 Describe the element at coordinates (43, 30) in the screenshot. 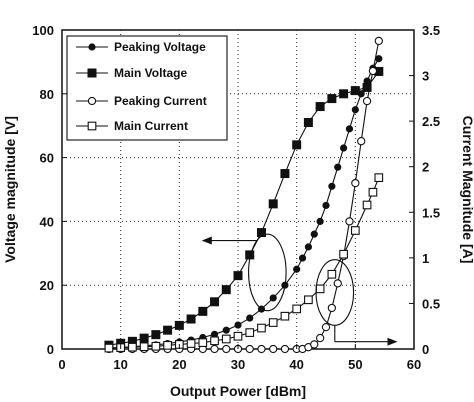

I see `y-left-tick-label-5: 100` at that location.